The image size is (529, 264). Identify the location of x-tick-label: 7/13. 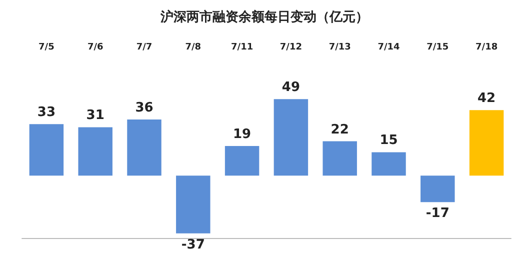
(339, 47).